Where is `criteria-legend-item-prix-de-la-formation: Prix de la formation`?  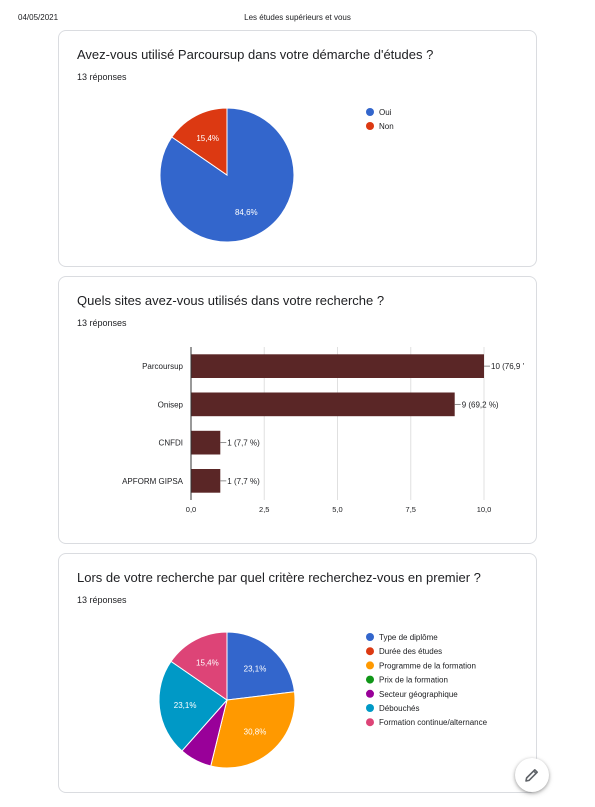 criteria-legend-item-prix-de-la-formation: Prix de la formation is located at coordinates (413, 680).